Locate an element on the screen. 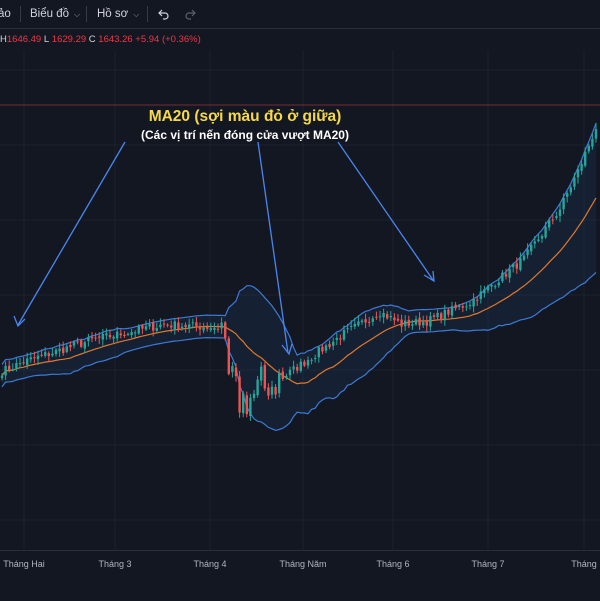 The height and width of the screenshot is (601, 600). chart-menu-button: Biểu đồ ⌵ is located at coordinates (55, 14).